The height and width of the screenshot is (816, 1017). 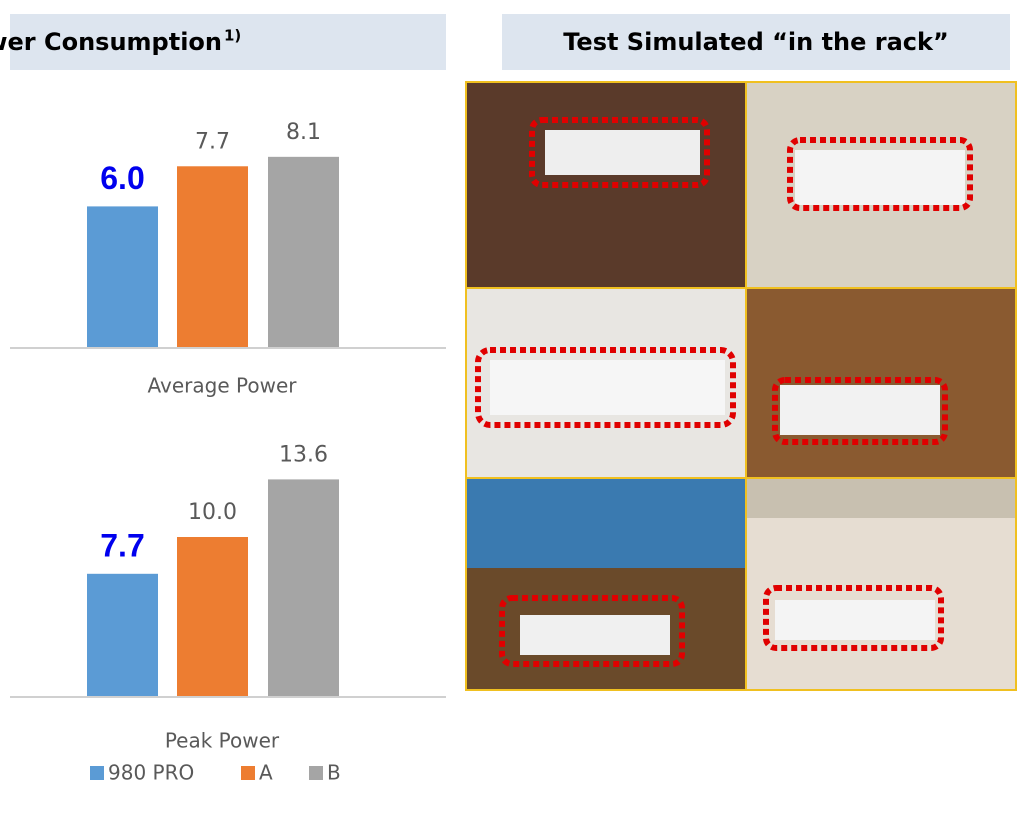 I want to click on value-label: 6.0, so click(x=122, y=178).